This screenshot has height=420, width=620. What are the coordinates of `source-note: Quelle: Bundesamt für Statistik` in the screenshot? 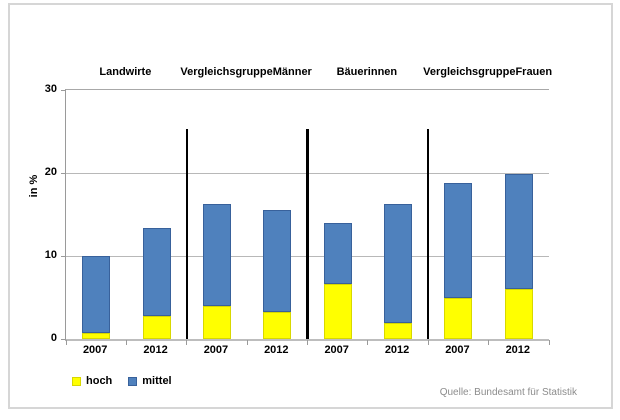 It's located at (508, 392).